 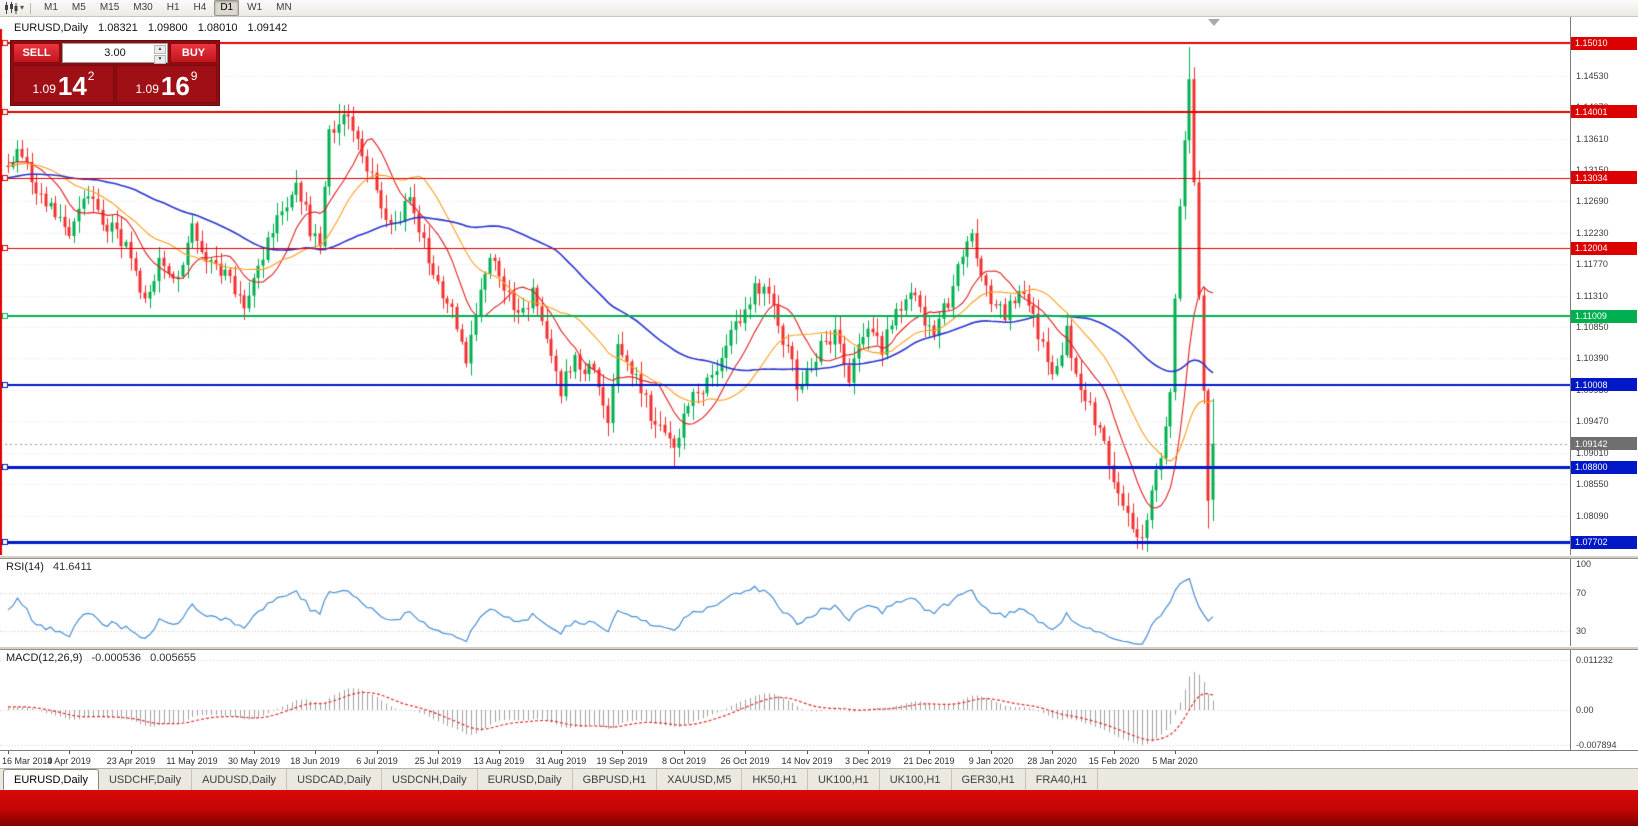 I want to click on date-label: 28 Jan 2020, so click(x=1052, y=761).